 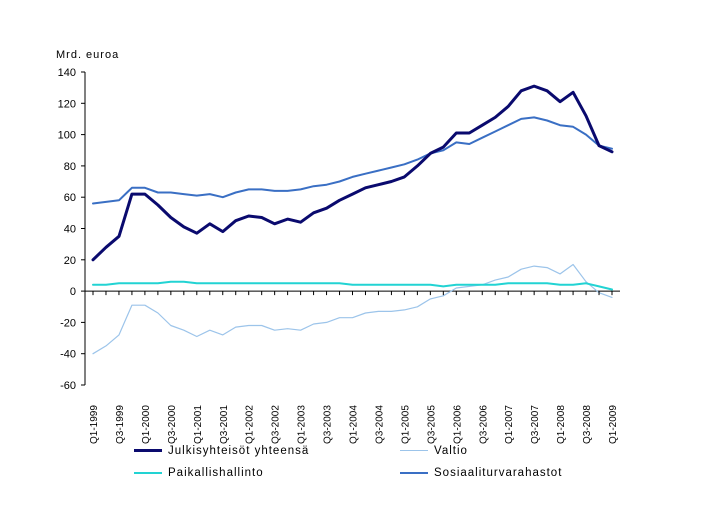 I want to click on series-line-paikallishallinto, so click(x=352, y=285).